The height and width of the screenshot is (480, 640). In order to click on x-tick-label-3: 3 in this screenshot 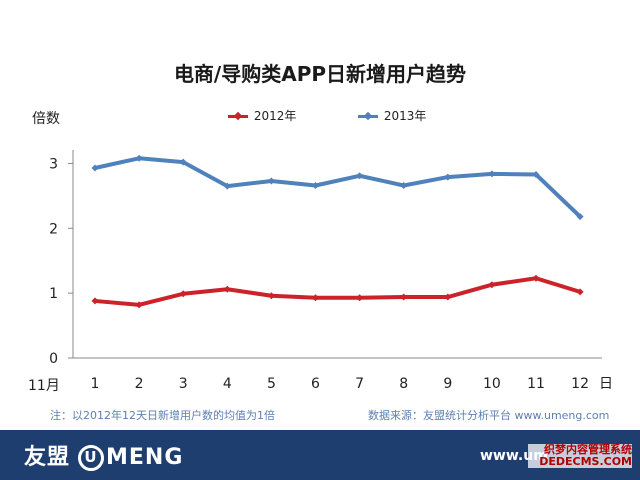, I will do `click(183, 384)`.